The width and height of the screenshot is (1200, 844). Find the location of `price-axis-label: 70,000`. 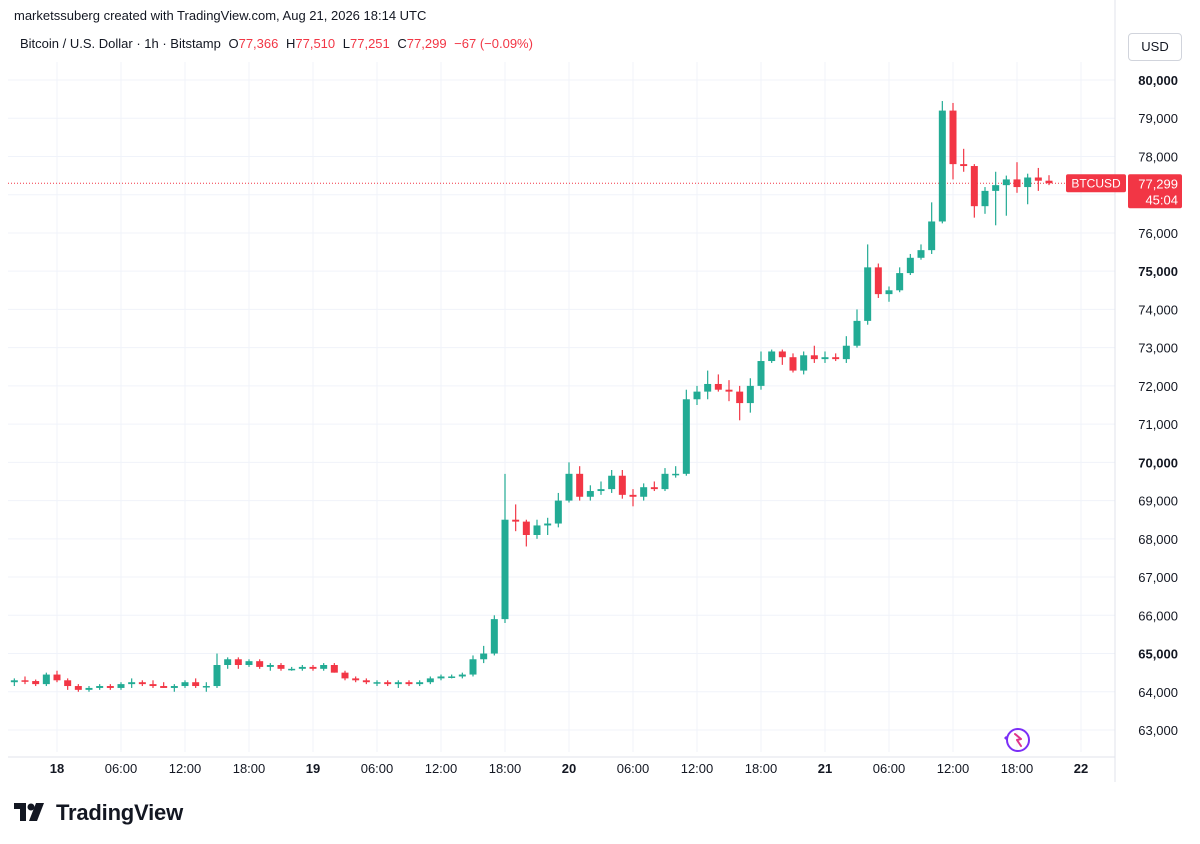

price-axis-label: 70,000 is located at coordinates (1158, 462).